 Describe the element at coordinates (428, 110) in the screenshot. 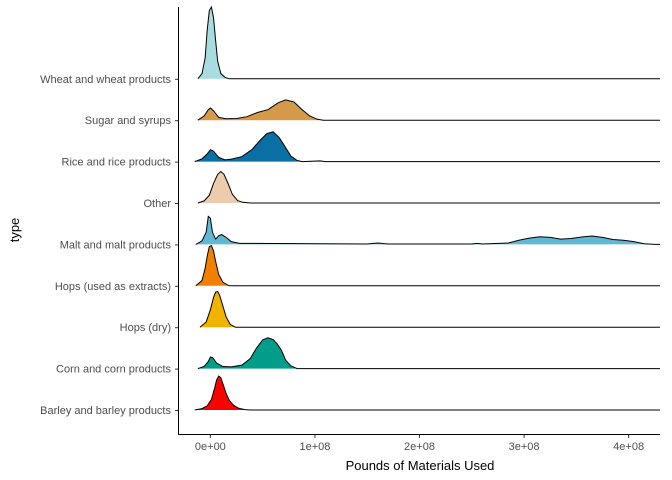

I see `ridge-outline-sugar-and-syrups` at that location.